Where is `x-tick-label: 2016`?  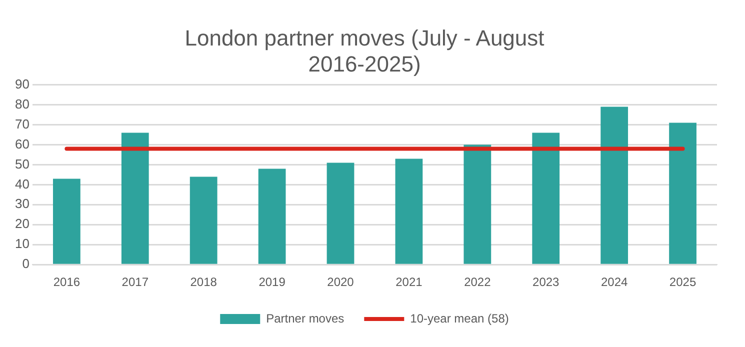 x-tick-label: 2016 is located at coordinates (66, 282).